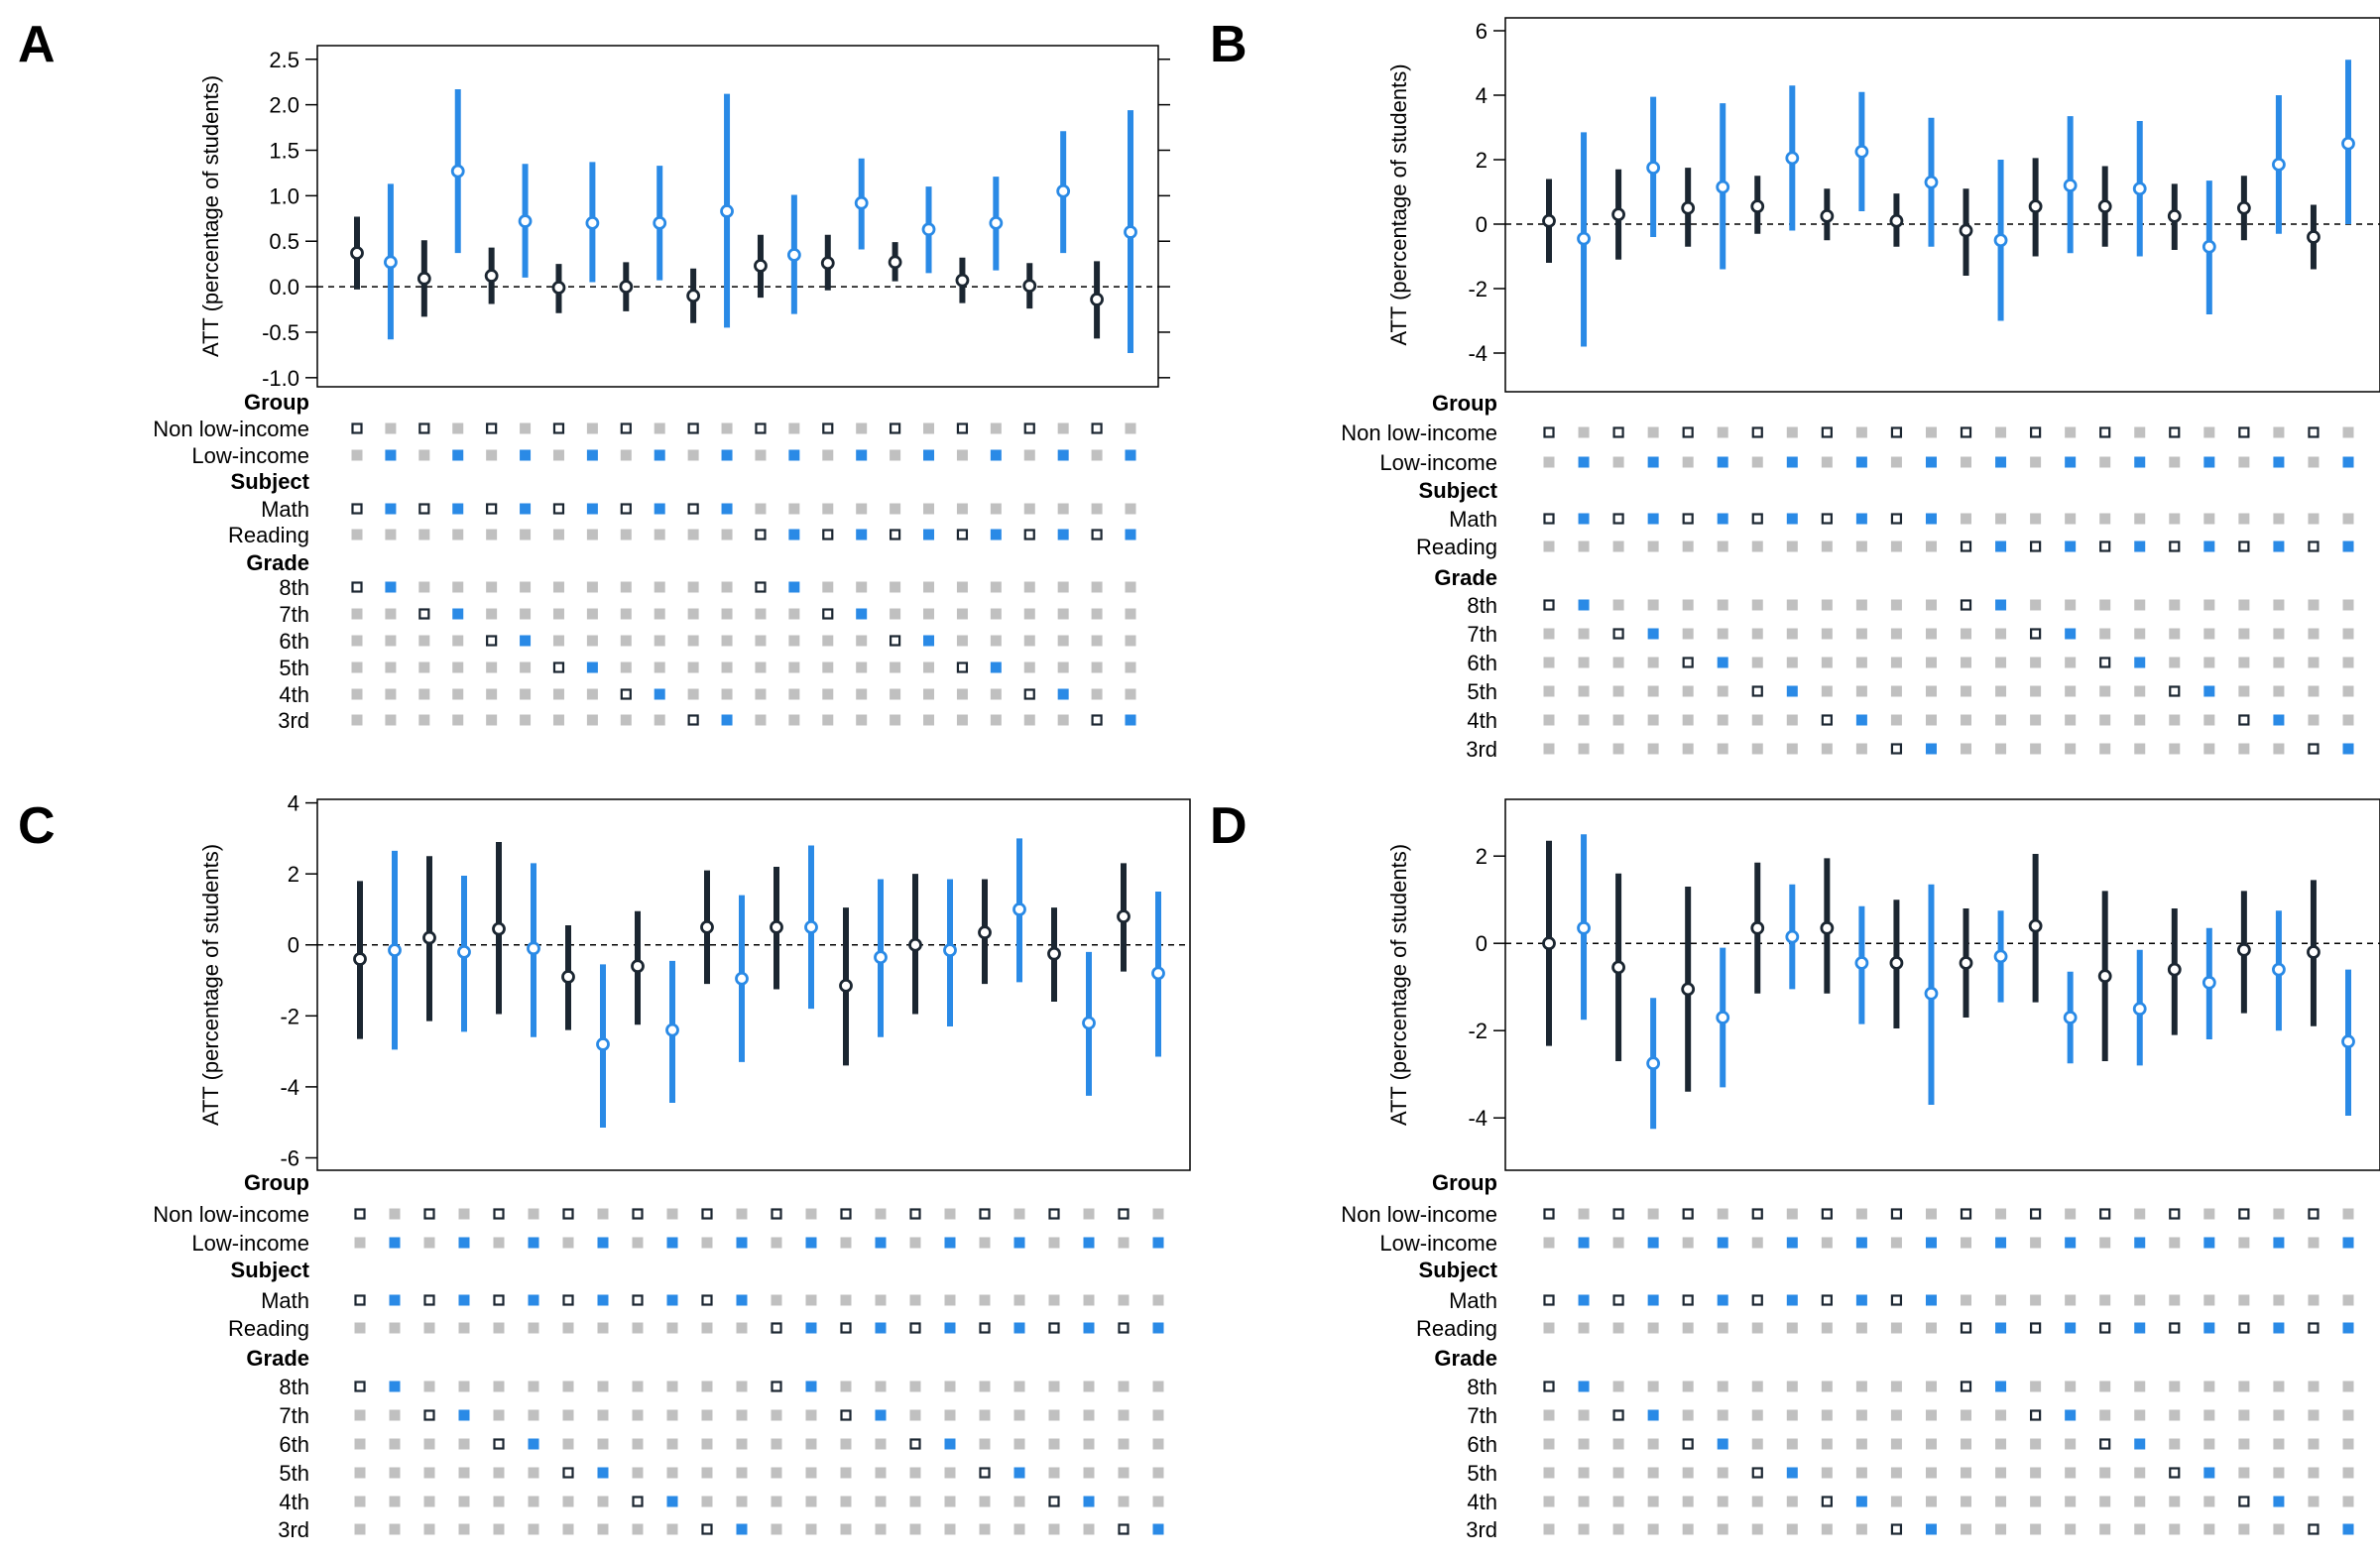 The width and height of the screenshot is (2380, 1562). What do you see at coordinates (1482, 1387) in the screenshot?
I see `matrix-row-label: 8th` at bounding box center [1482, 1387].